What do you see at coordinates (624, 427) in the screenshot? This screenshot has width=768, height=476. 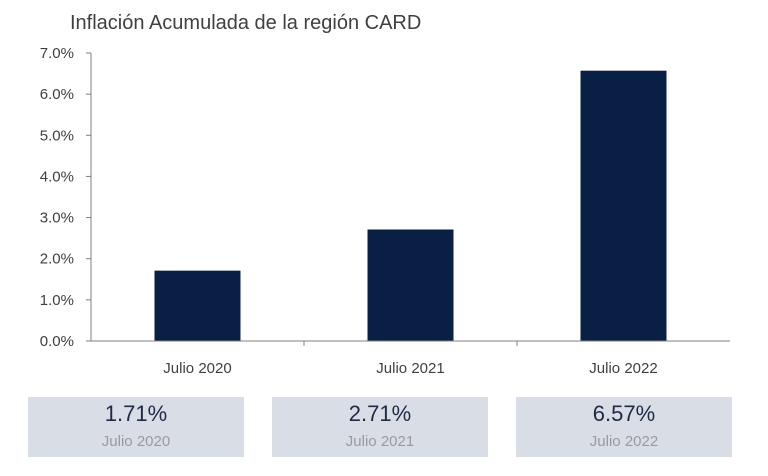 I see `summary-card-2022: 6.57% Julio 2022` at bounding box center [624, 427].